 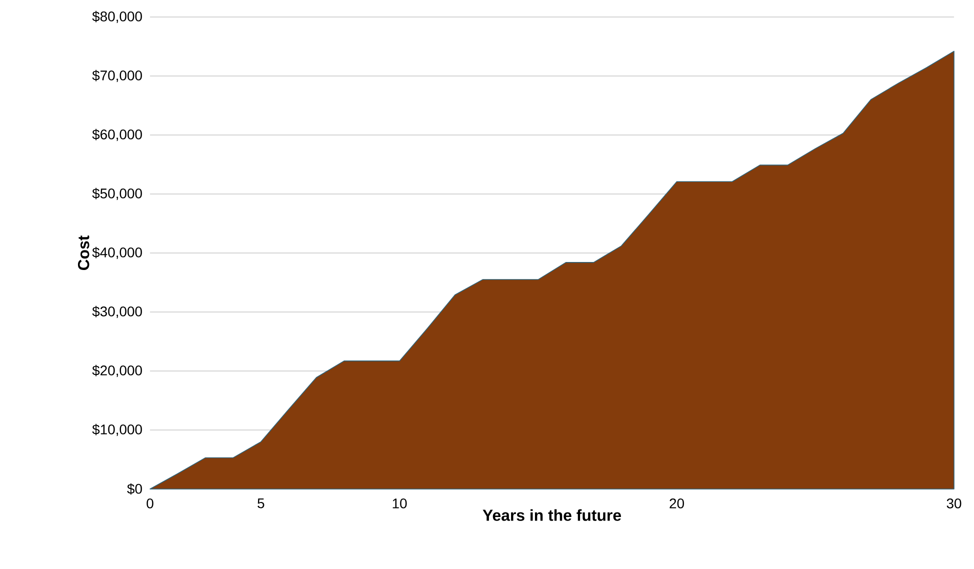 I want to click on x-tick-label: 30, so click(x=954, y=503).